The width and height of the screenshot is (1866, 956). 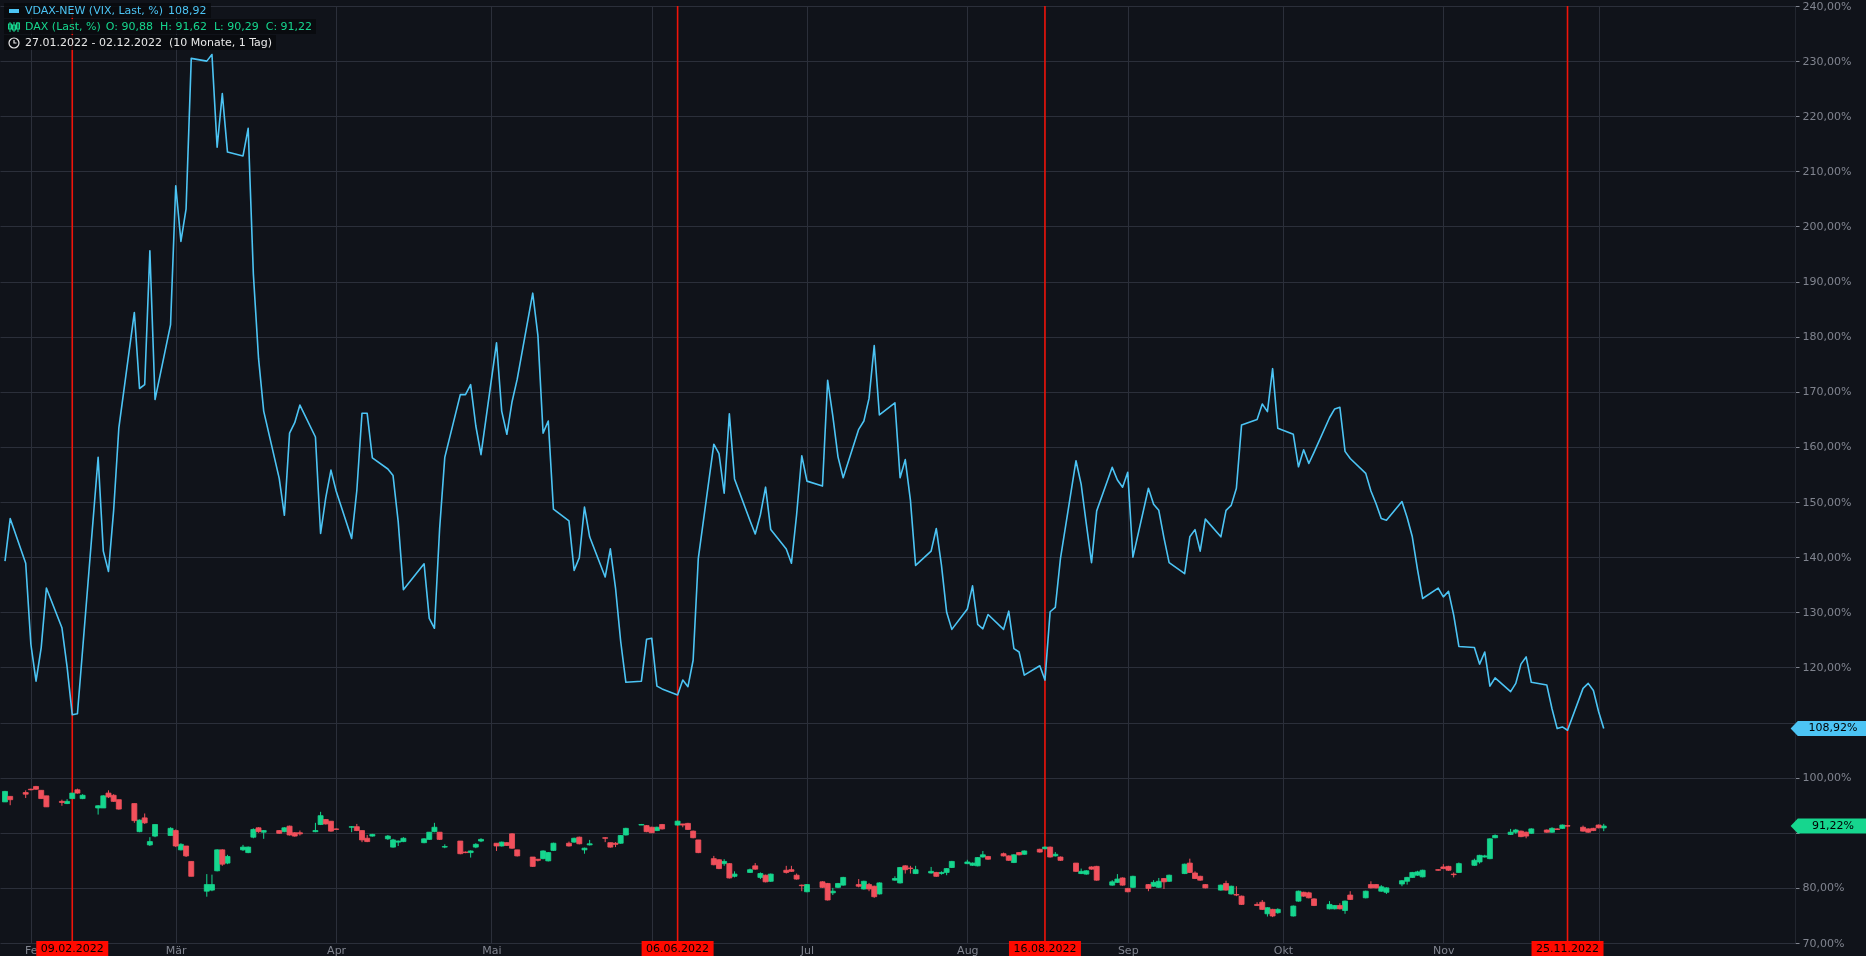 I want to click on x-tick-label: Aug, so click(x=968, y=949).